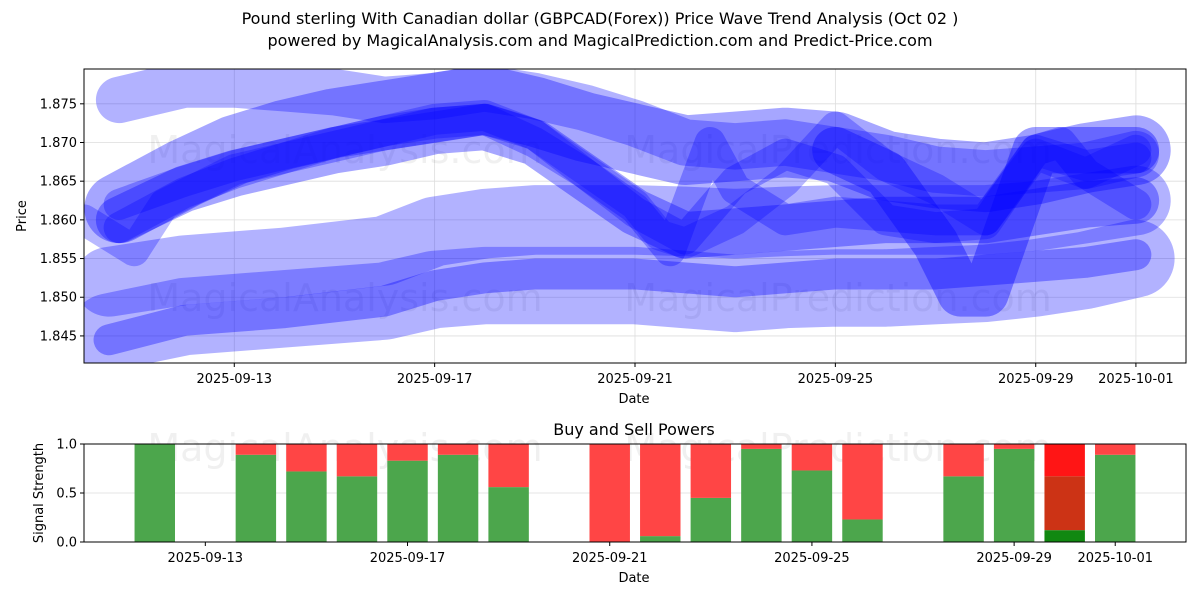  What do you see at coordinates (39, 493) in the screenshot?
I see `buy-sell-y-axis-label: Signal Strength` at bounding box center [39, 493].